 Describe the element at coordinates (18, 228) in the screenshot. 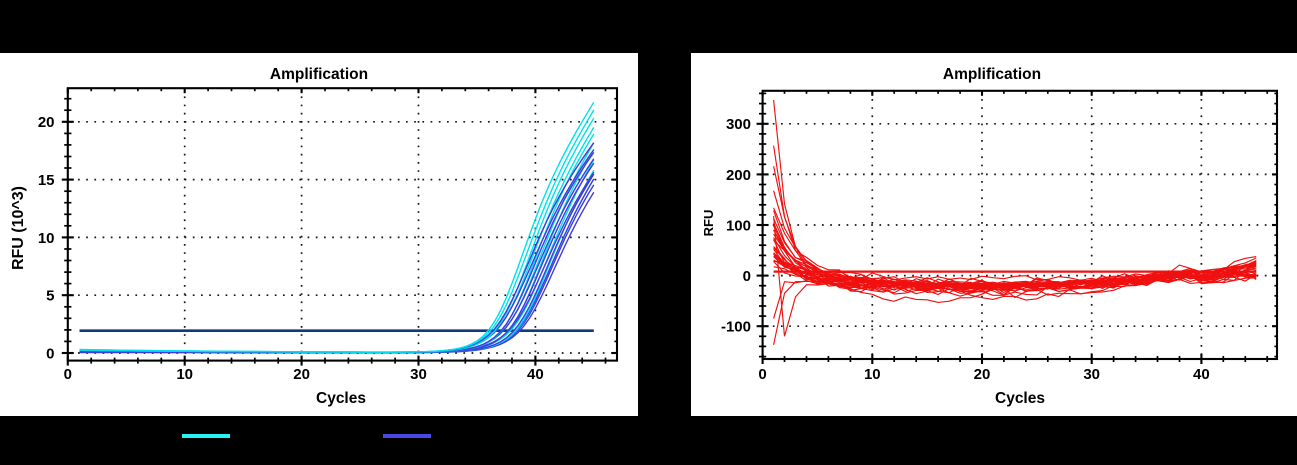

I see `svg-text: RFU (10^3)` at that location.